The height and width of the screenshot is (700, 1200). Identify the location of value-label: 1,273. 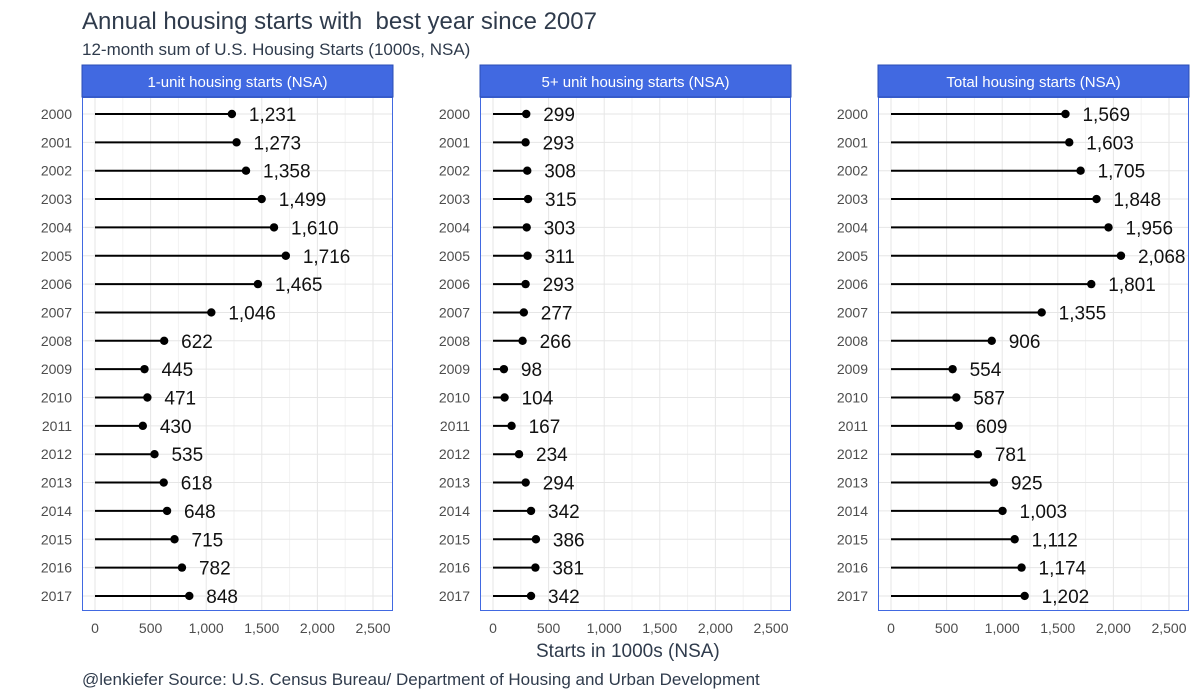
(278, 143).